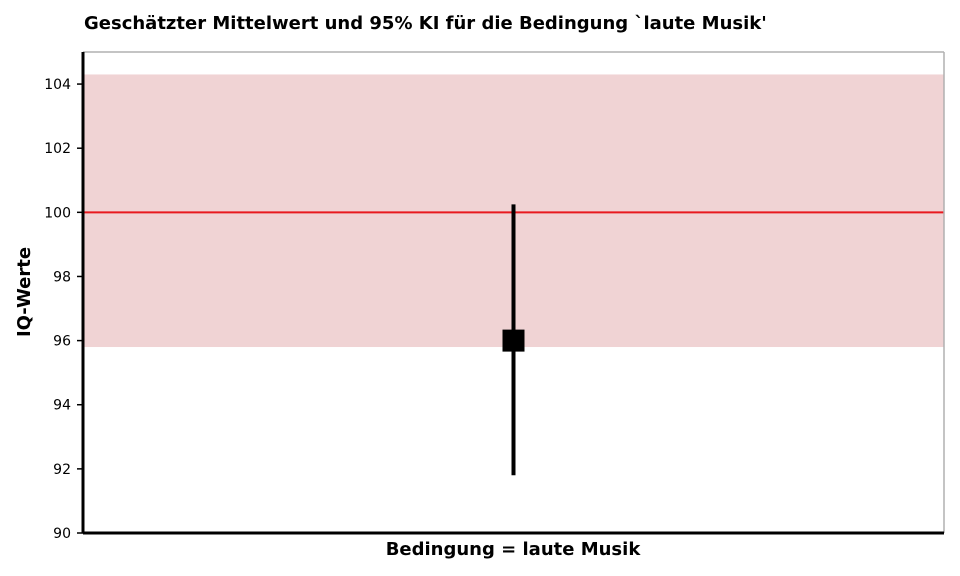  What do you see at coordinates (62, 534) in the screenshot?
I see `y-tick-label: 90` at bounding box center [62, 534].